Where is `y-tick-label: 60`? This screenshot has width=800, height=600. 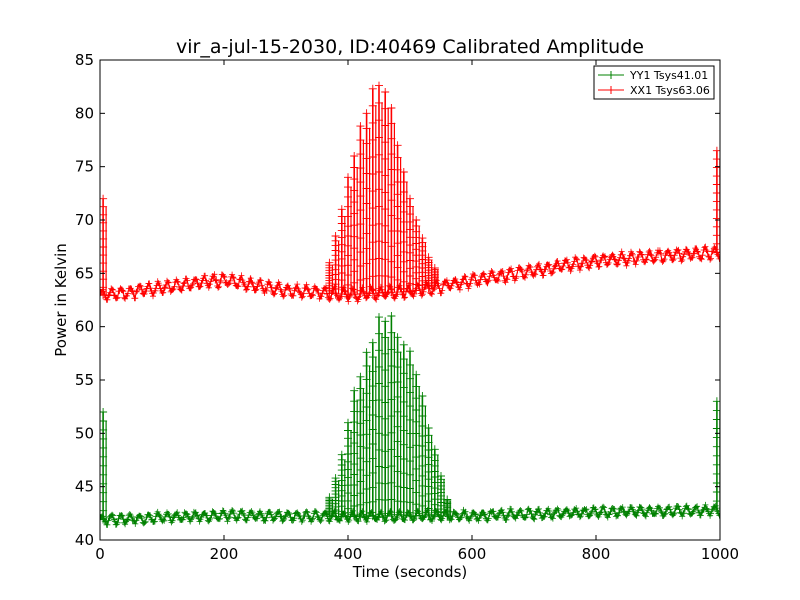 y-tick-label: 60 is located at coordinates (84, 327).